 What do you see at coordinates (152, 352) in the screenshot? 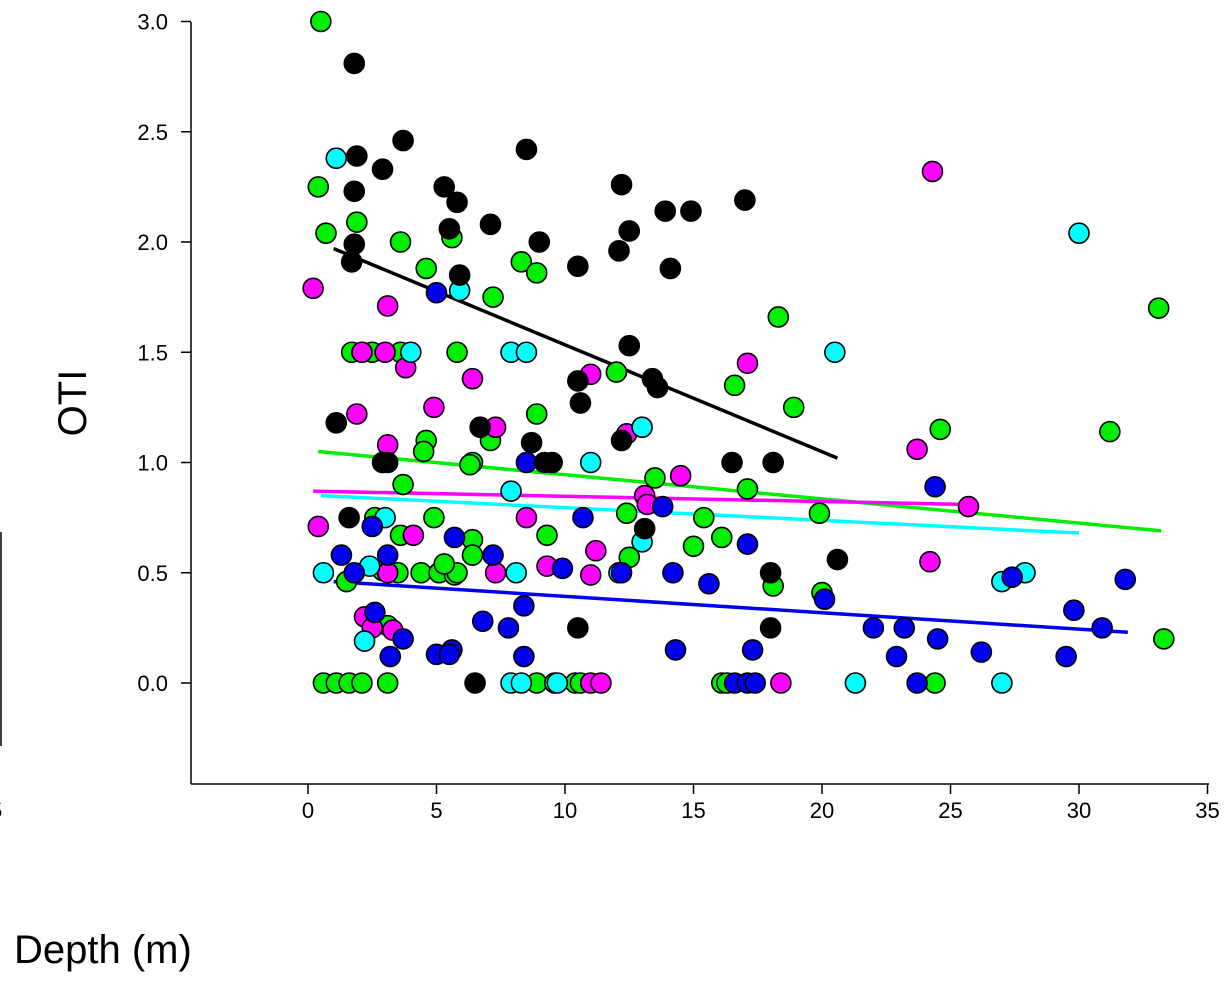
I see `y-tick-label: 1.5` at bounding box center [152, 352].